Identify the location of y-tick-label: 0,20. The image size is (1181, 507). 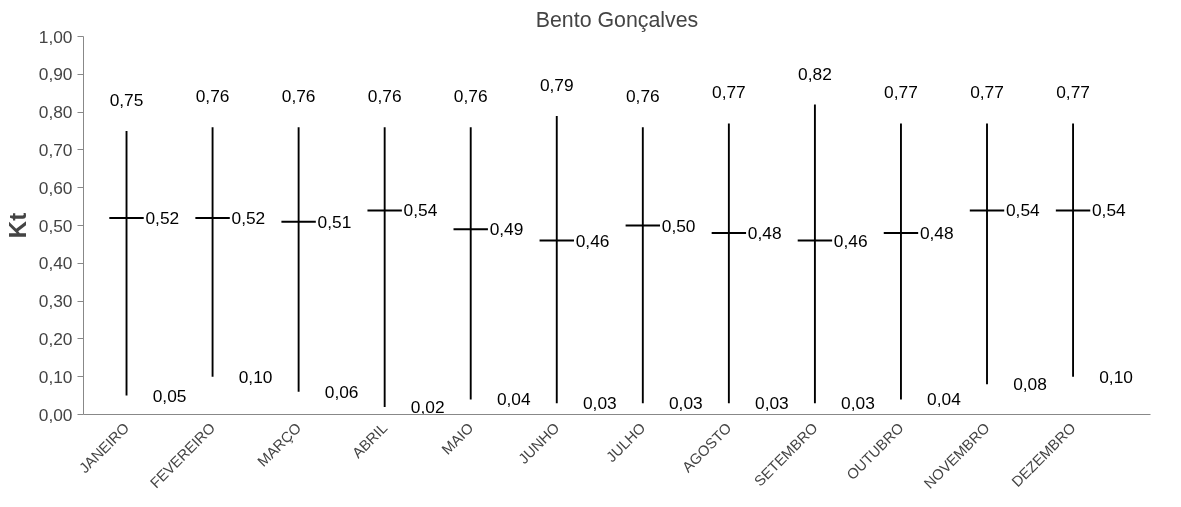
(55, 338).